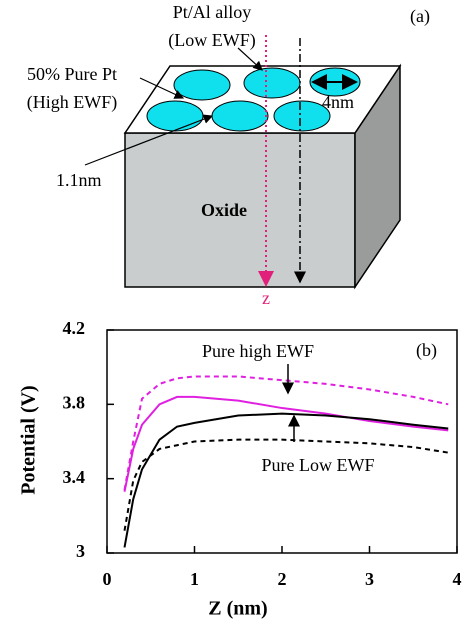 The height and width of the screenshot is (629, 470). What do you see at coordinates (426, 350) in the screenshot?
I see `annotation: (b)` at bounding box center [426, 350].